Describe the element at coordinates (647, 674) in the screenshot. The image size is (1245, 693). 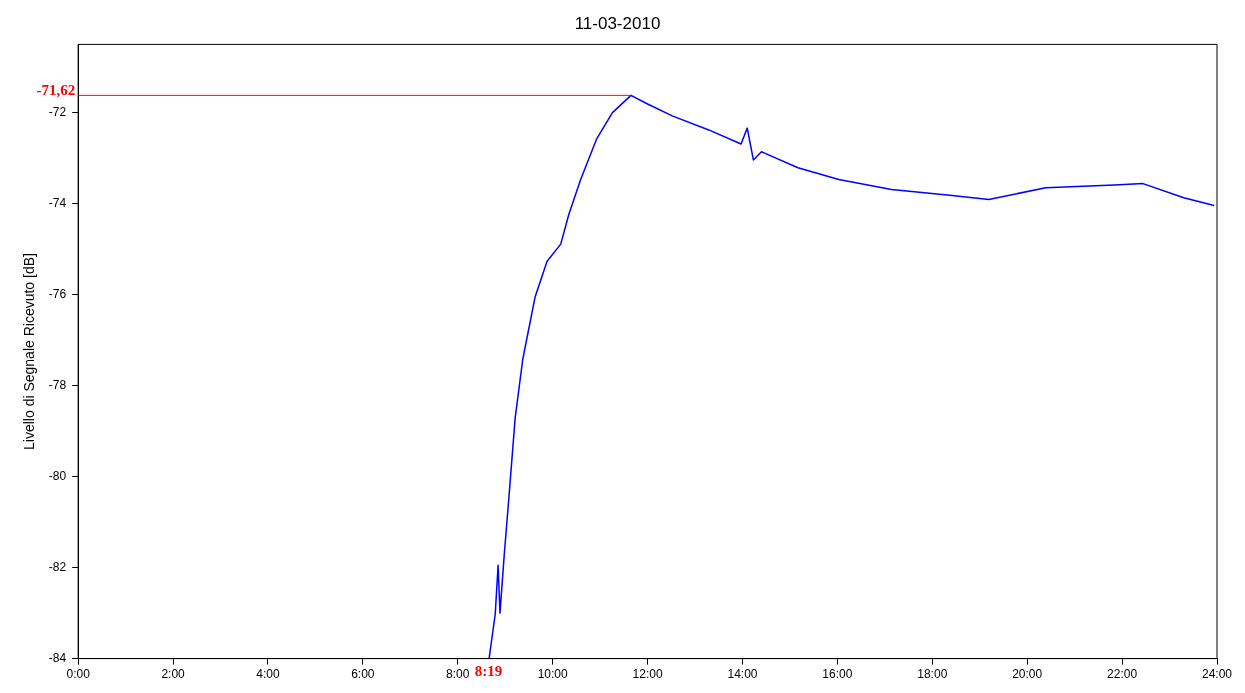
I see `x-tick-label: 12:00` at that location.